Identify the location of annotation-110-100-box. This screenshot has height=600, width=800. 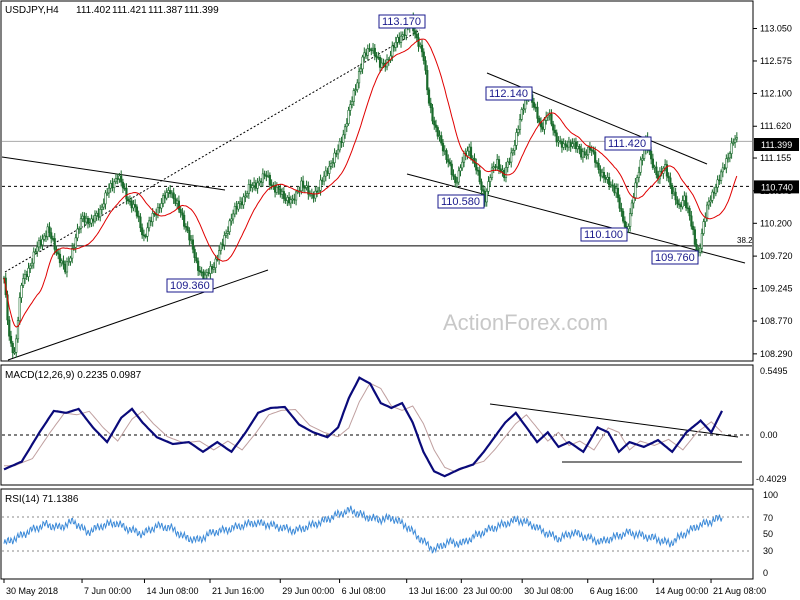
(604, 234).